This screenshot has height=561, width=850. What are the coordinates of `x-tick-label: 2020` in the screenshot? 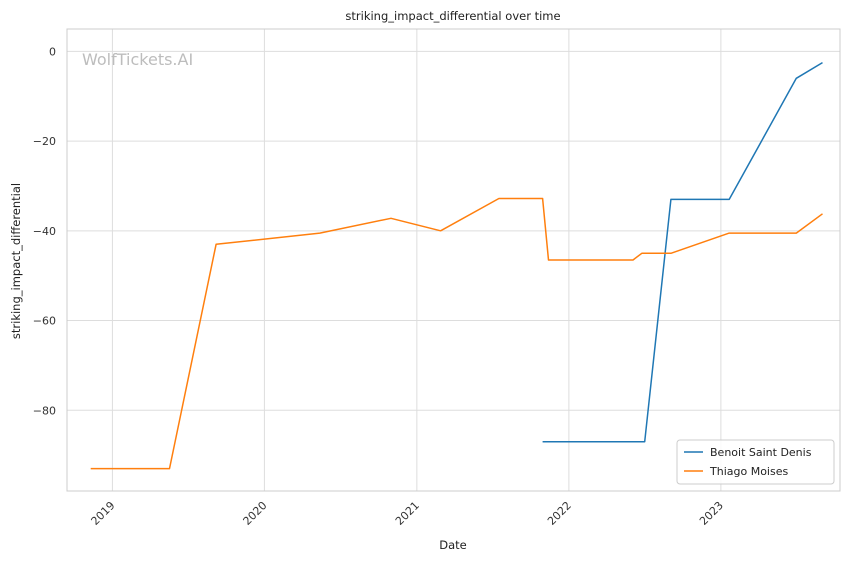 It's located at (255, 513).